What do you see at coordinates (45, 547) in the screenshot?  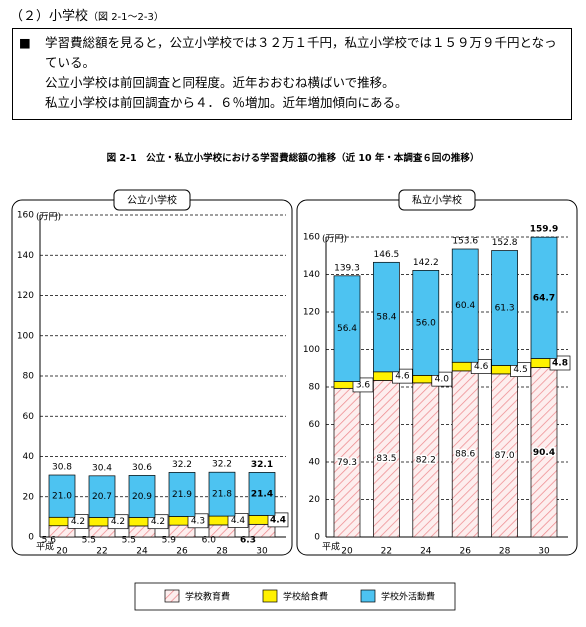 I see `x-axis-label: 平成` at bounding box center [45, 547].